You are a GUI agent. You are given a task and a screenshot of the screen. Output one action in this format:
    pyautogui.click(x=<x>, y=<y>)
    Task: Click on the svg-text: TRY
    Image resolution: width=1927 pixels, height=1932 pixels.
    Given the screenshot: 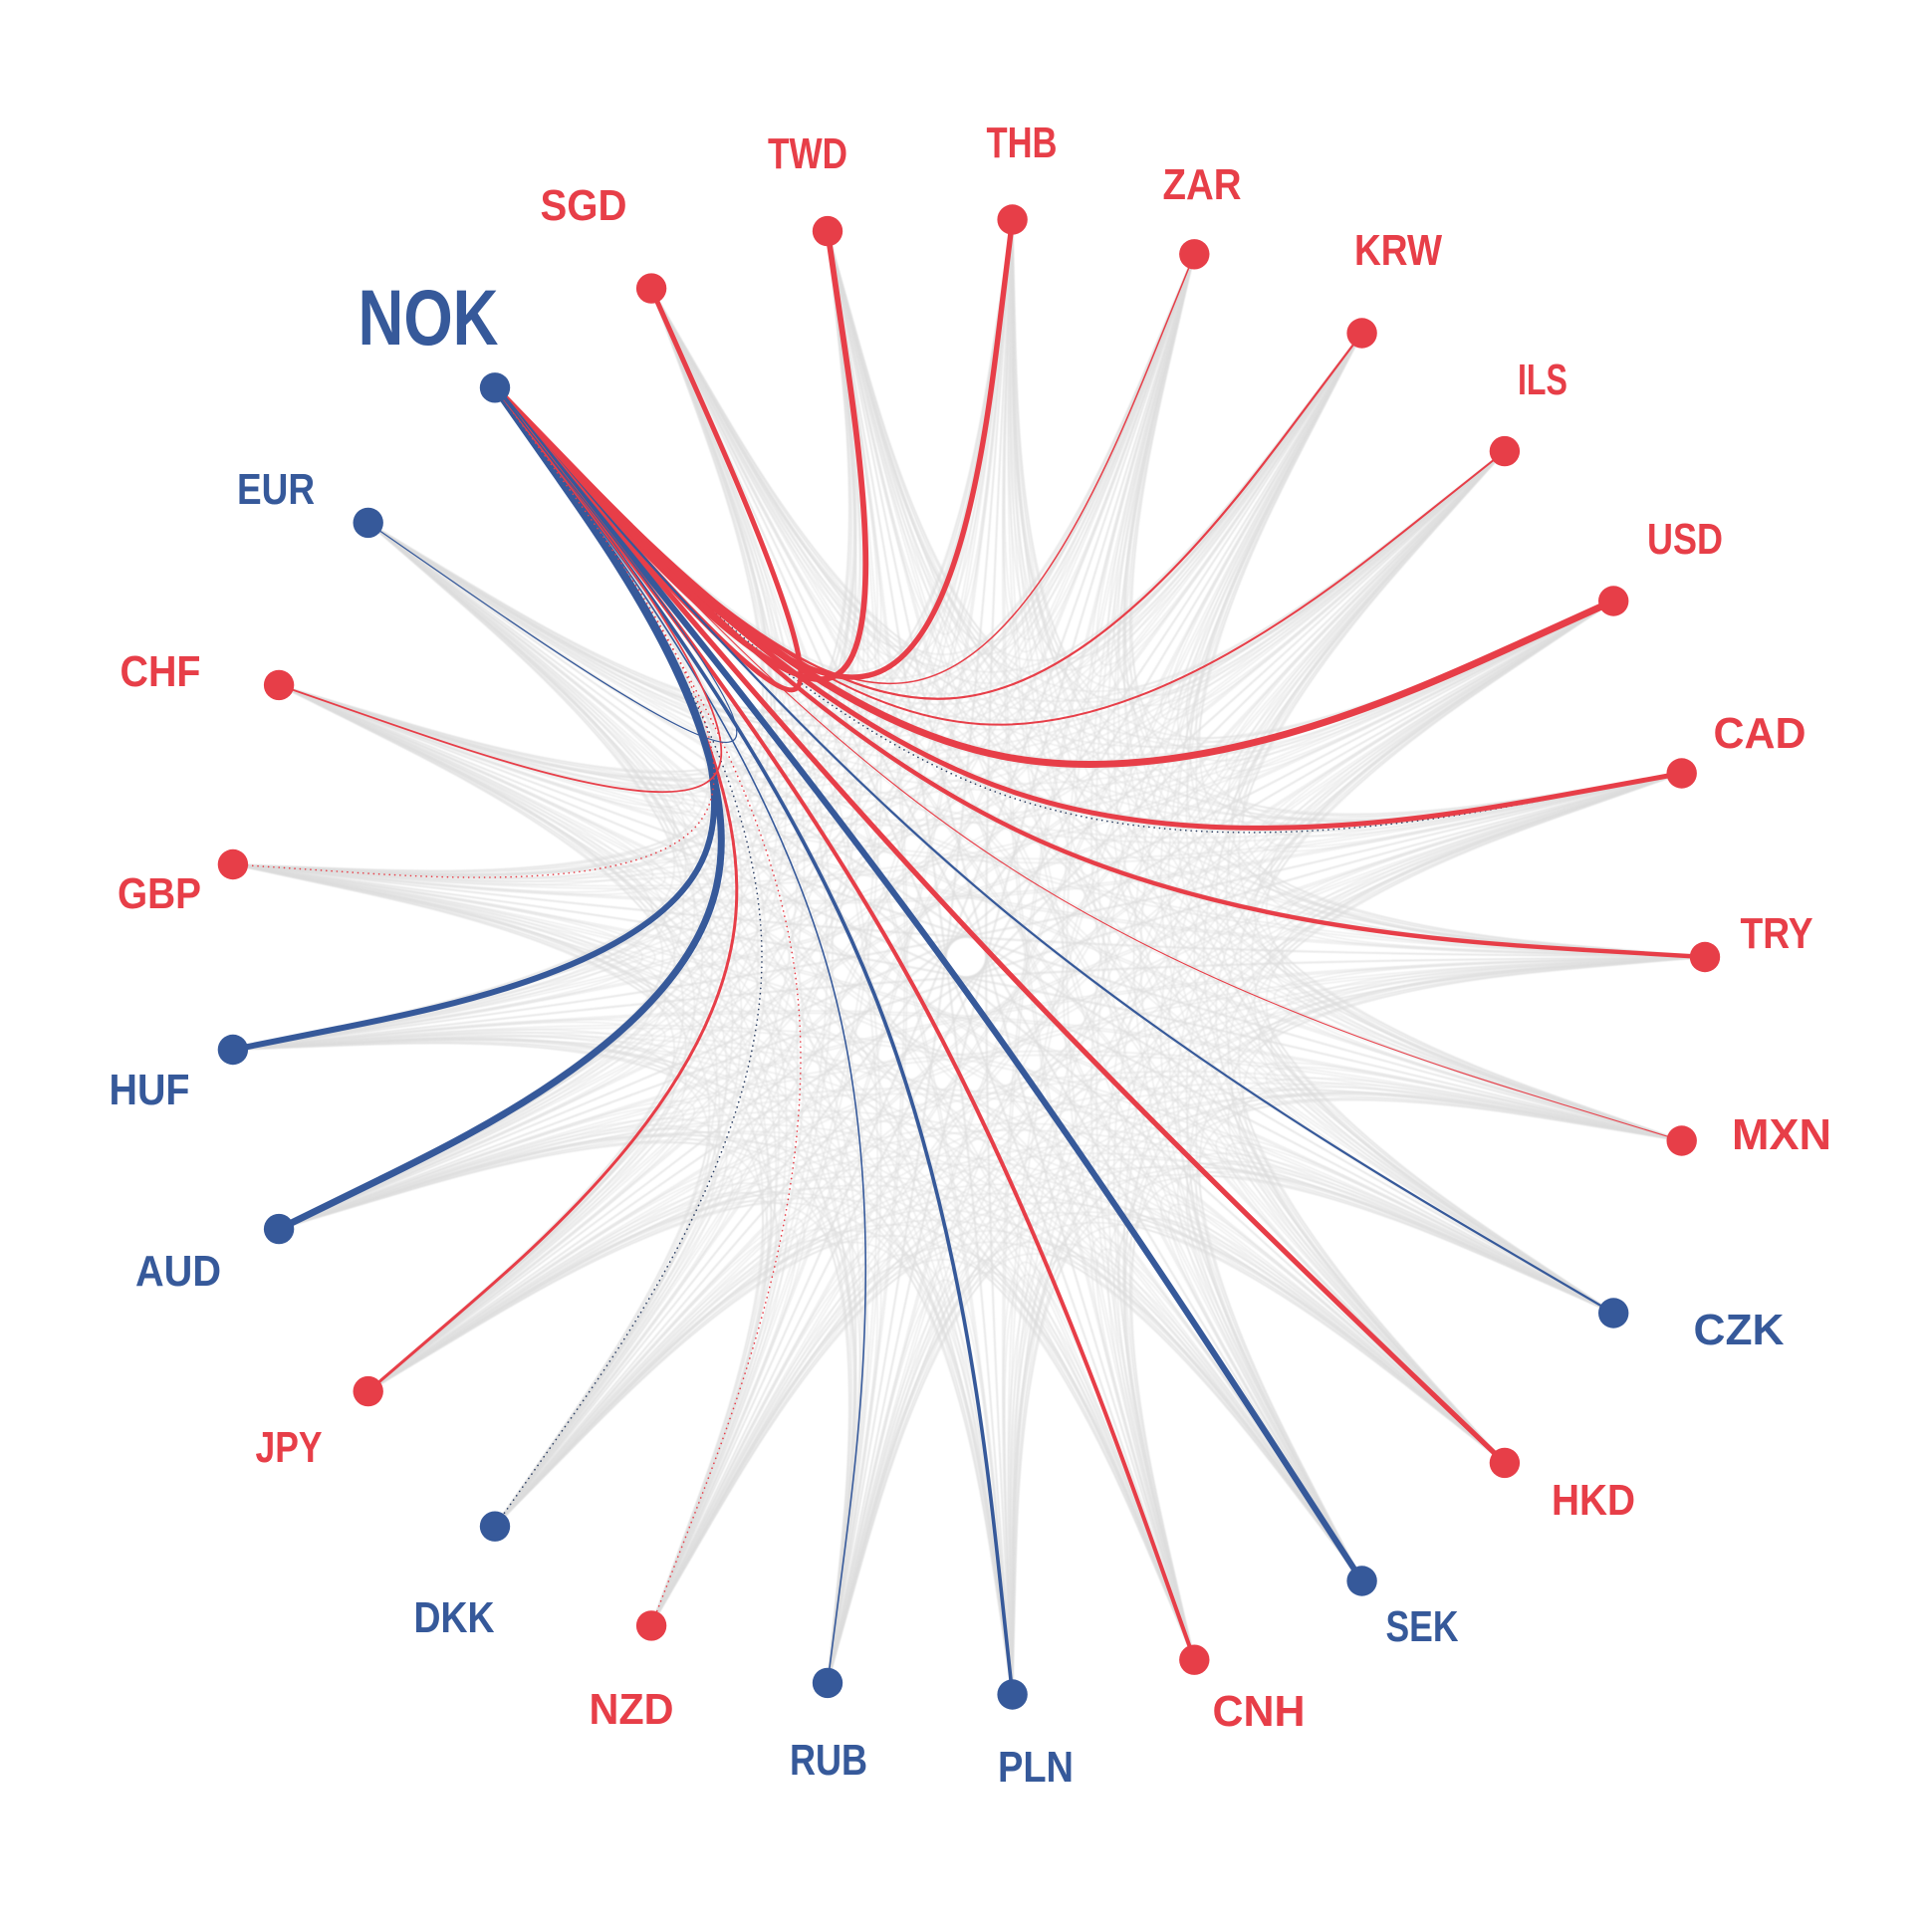 What is the action you would take?
    pyautogui.click(x=1777, y=934)
    